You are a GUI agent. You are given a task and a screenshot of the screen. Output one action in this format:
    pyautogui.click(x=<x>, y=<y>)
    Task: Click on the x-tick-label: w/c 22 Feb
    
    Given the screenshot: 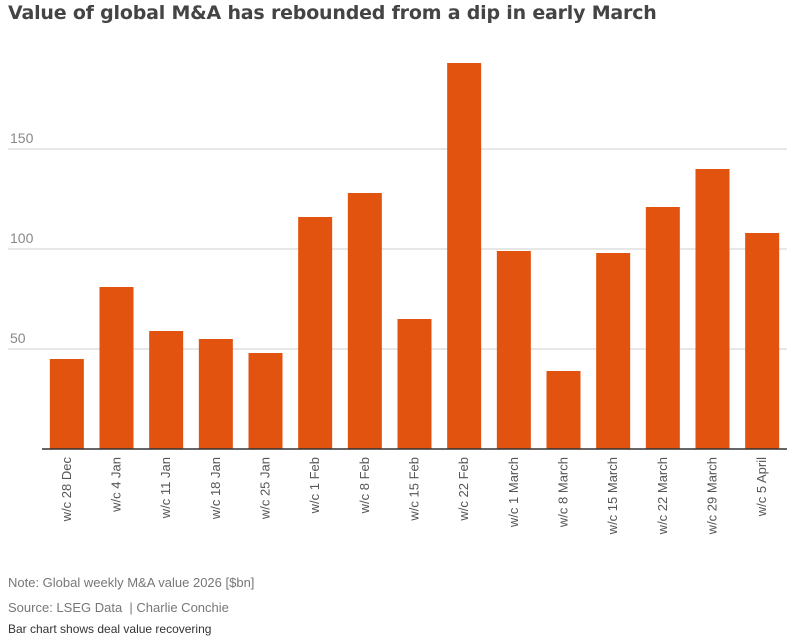 What is the action you would take?
    pyautogui.click(x=463, y=489)
    